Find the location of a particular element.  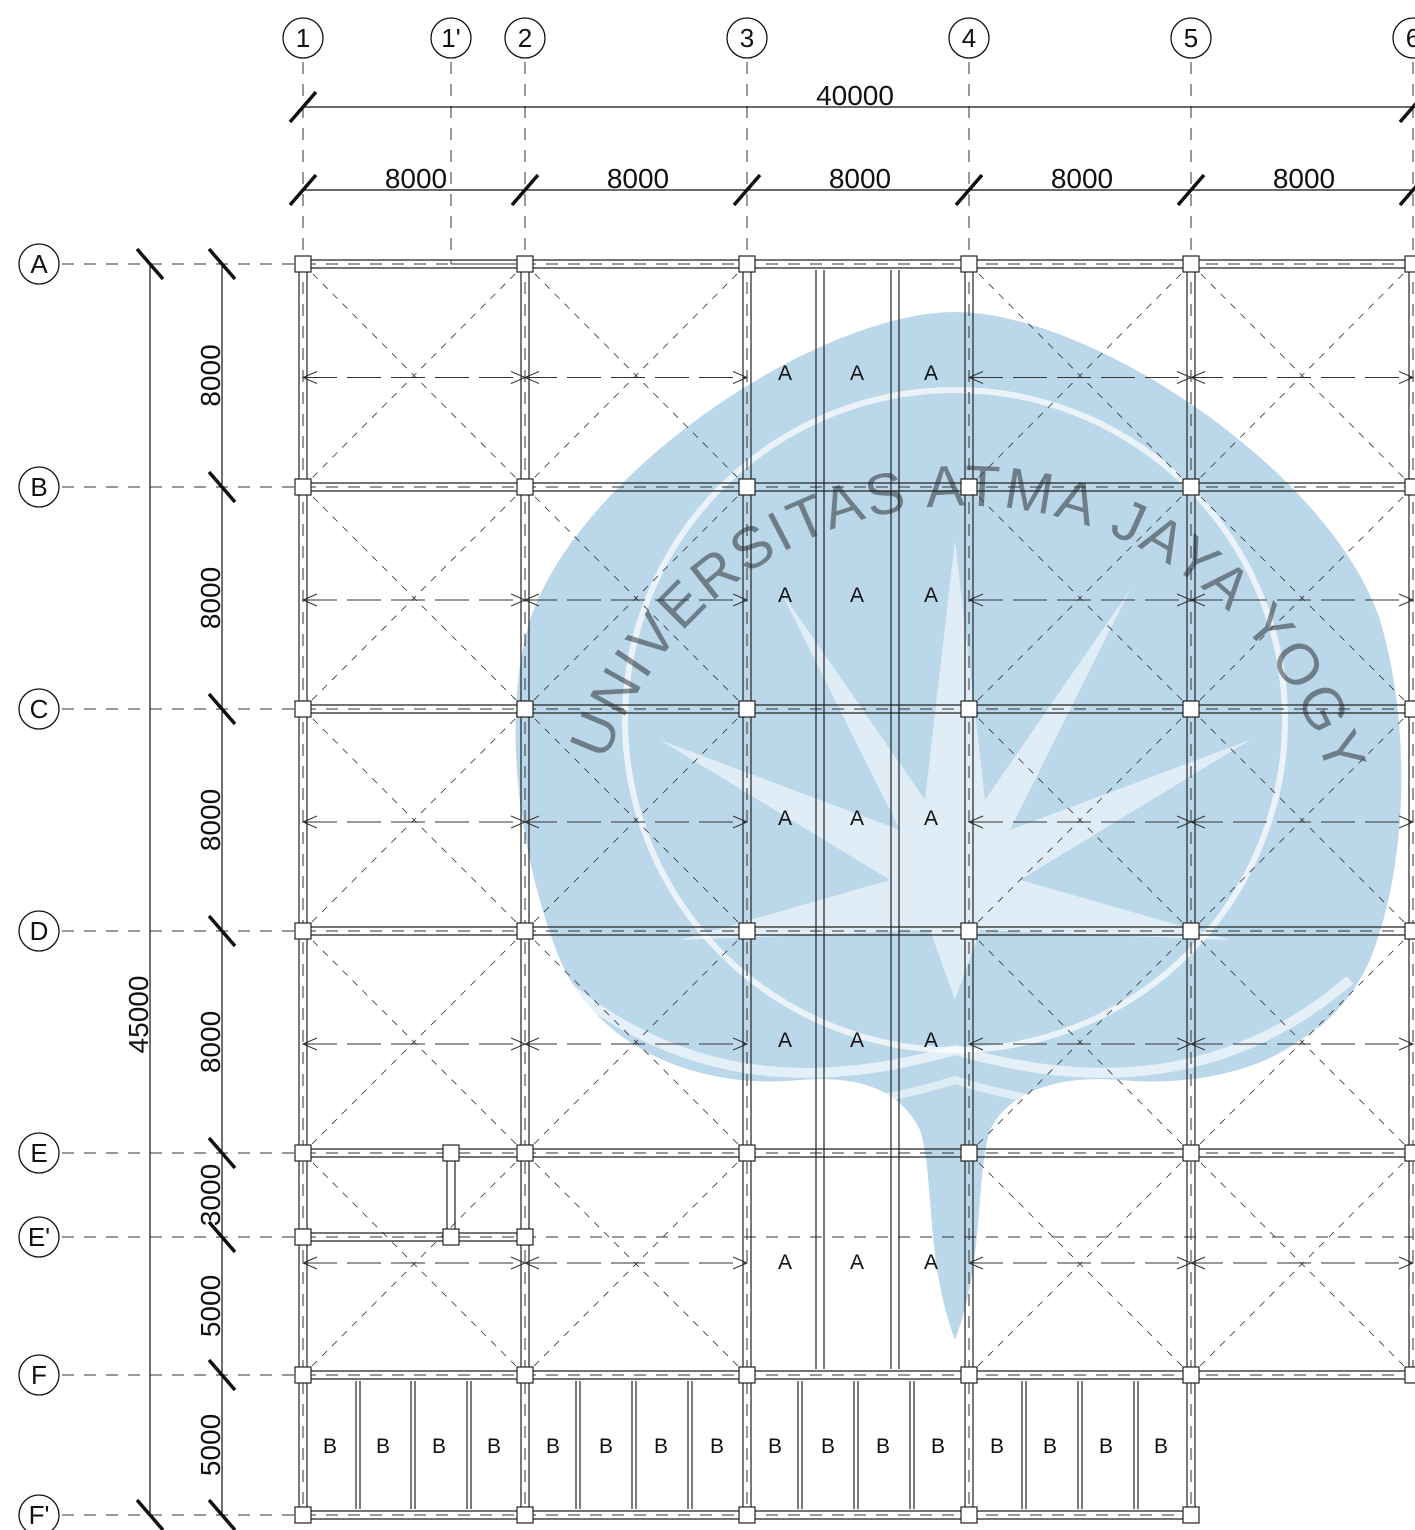

grid-bubble-row-label: D is located at coordinates (39, 931).